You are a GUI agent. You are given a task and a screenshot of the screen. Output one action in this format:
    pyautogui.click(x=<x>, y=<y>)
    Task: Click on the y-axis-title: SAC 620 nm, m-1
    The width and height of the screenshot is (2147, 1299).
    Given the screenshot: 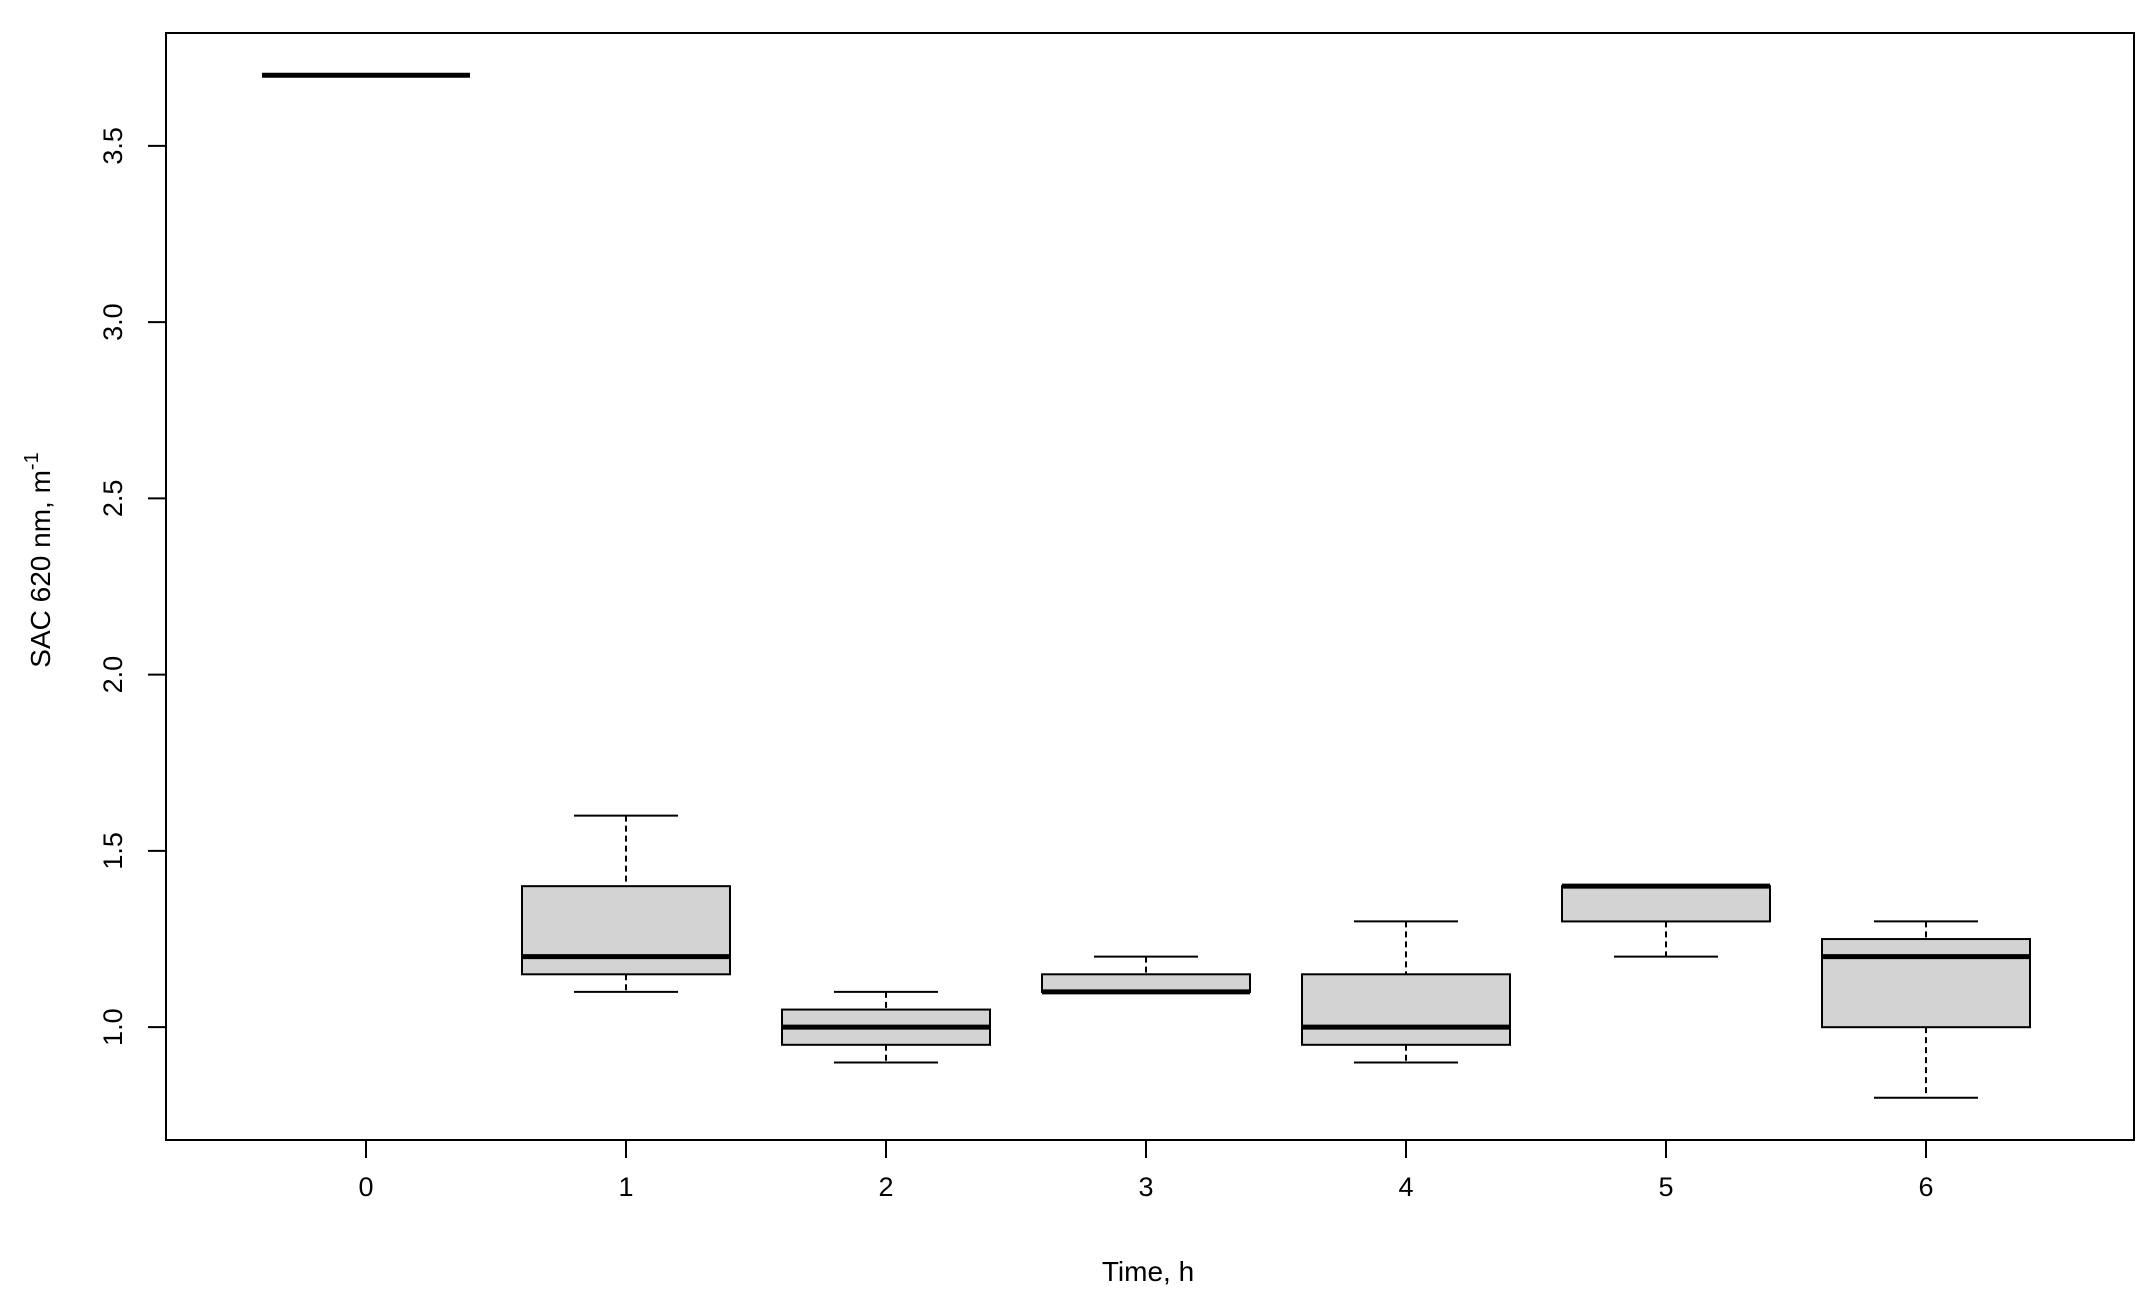 What is the action you would take?
    pyautogui.click(x=38, y=559)
    